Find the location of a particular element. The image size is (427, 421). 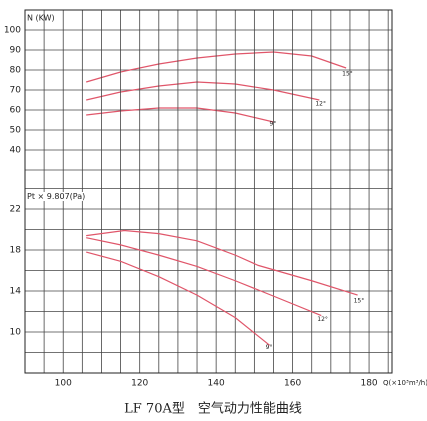

y-tick-label: 70 is located at coordinates (16, 91).